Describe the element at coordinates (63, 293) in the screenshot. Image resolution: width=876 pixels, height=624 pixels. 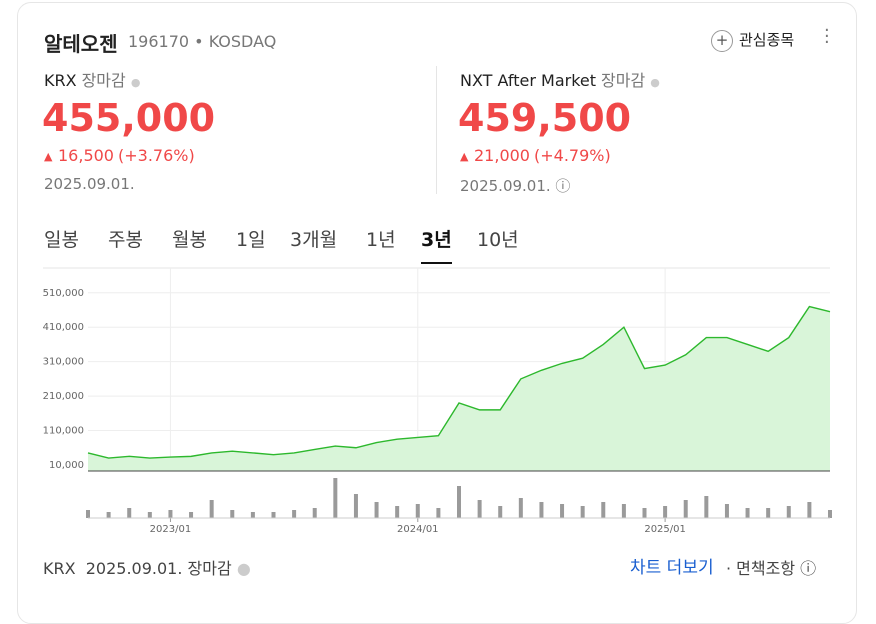
I see `y-tick-label: 510,000` at that location.